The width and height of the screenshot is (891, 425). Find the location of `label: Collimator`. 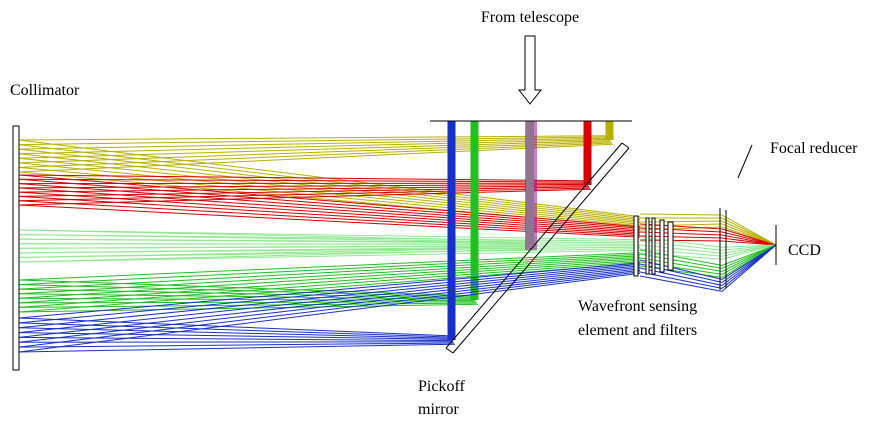

label: Collimator is located at coordinates (45, 90).